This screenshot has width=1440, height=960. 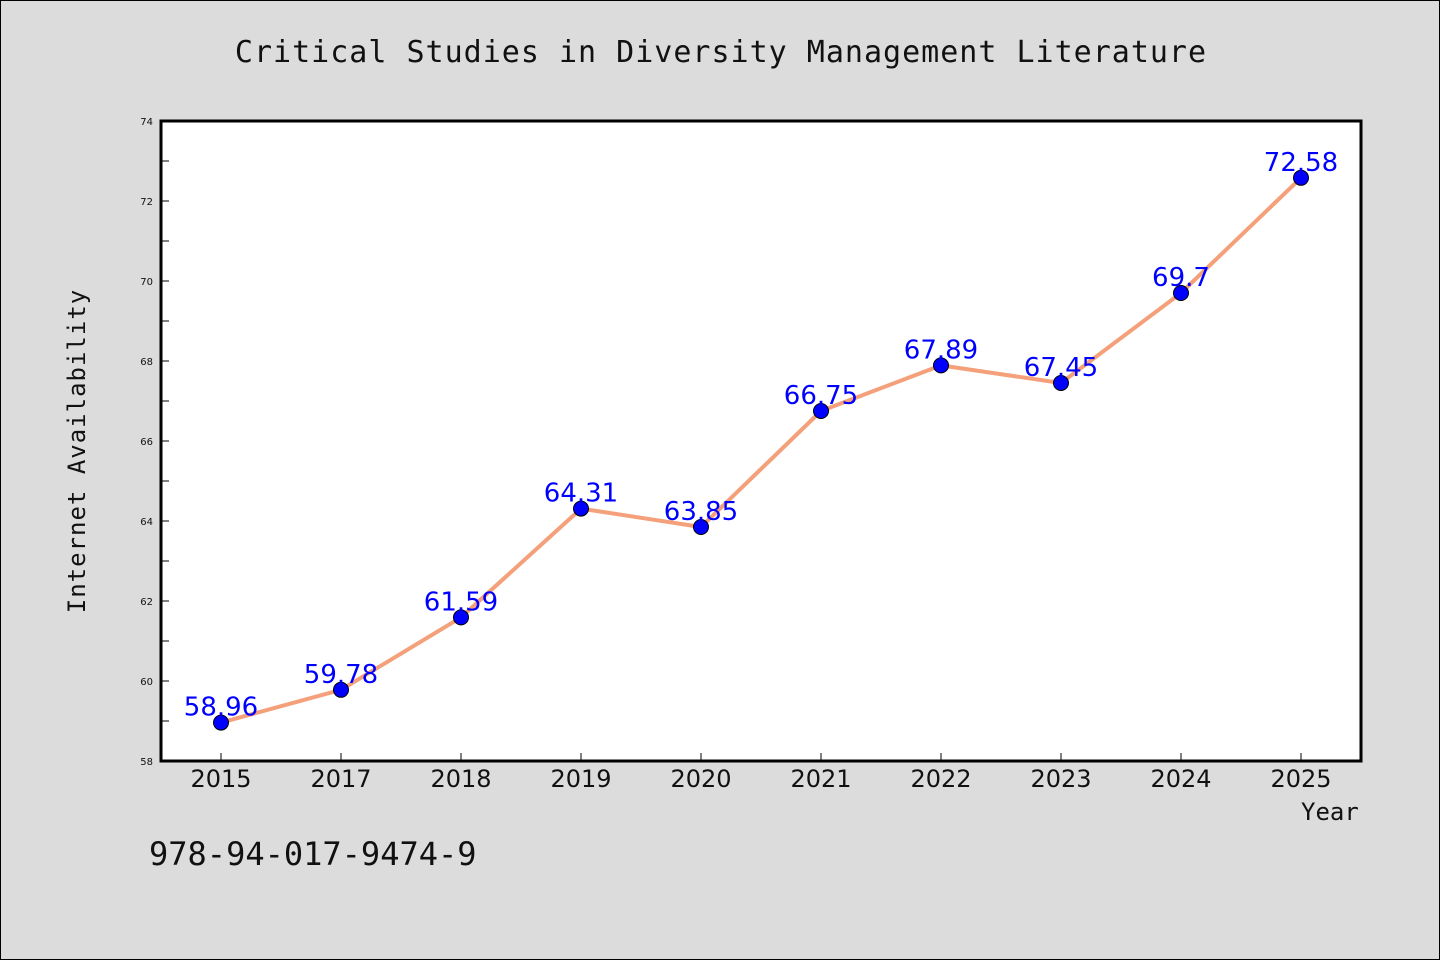 What do you see at coordinates (1060, 779) in the screenshot?
I see `x-tick-label: 2023` at bounding box center [1060, 779].